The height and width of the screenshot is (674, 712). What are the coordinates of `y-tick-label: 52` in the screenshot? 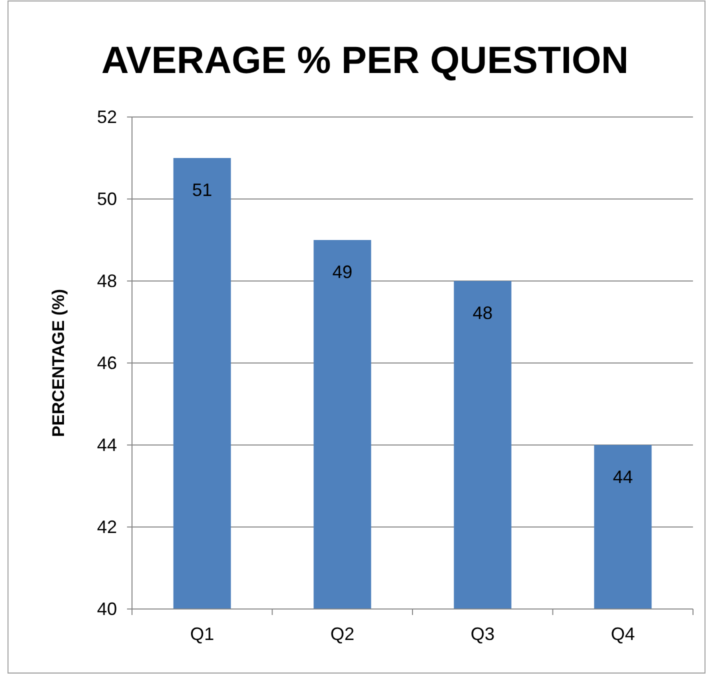 It's located at (106, 116).